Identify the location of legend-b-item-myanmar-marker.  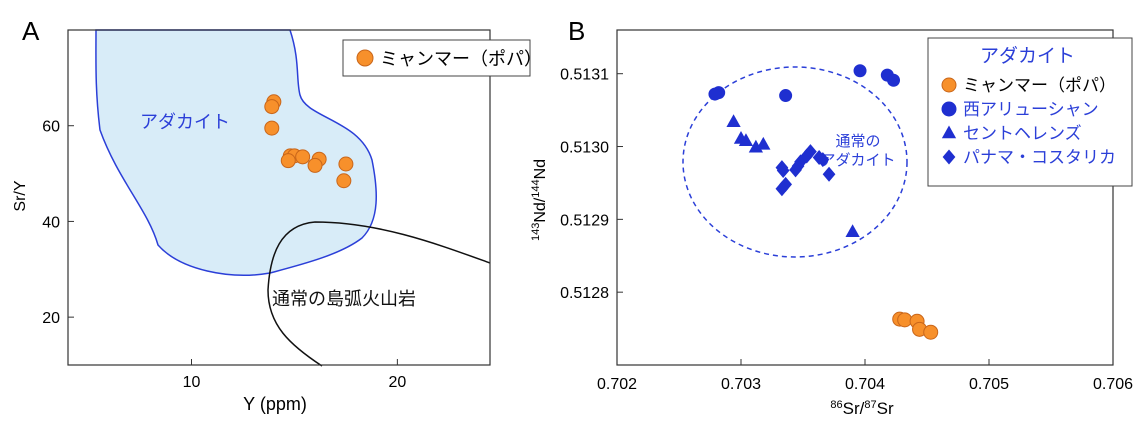
(949, 85).